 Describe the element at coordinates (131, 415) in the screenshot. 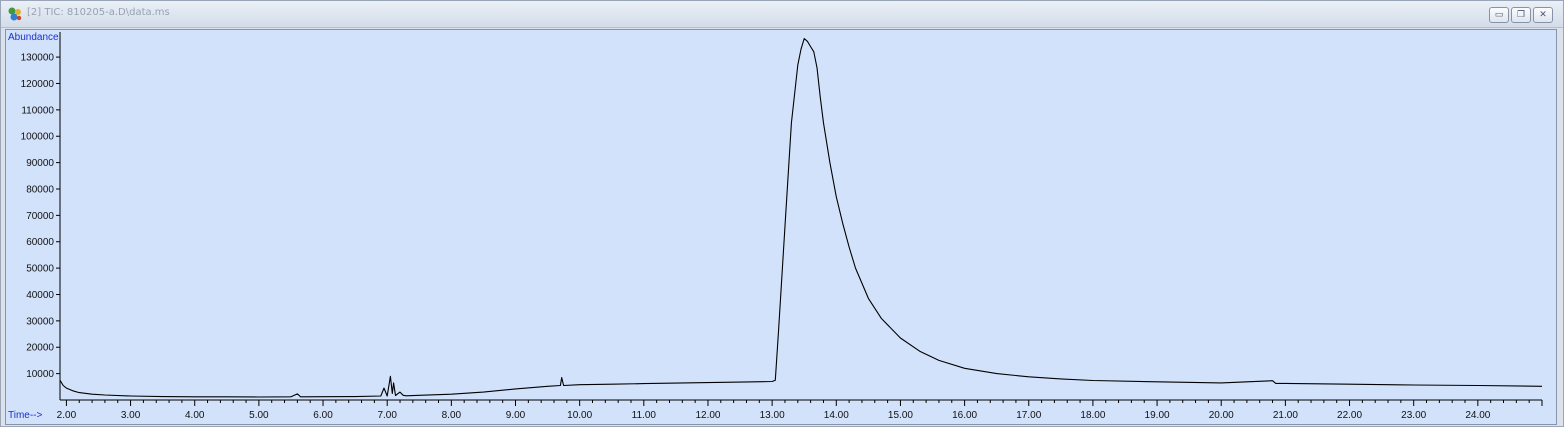

I see `x-tick-label: 3.00` at that location.